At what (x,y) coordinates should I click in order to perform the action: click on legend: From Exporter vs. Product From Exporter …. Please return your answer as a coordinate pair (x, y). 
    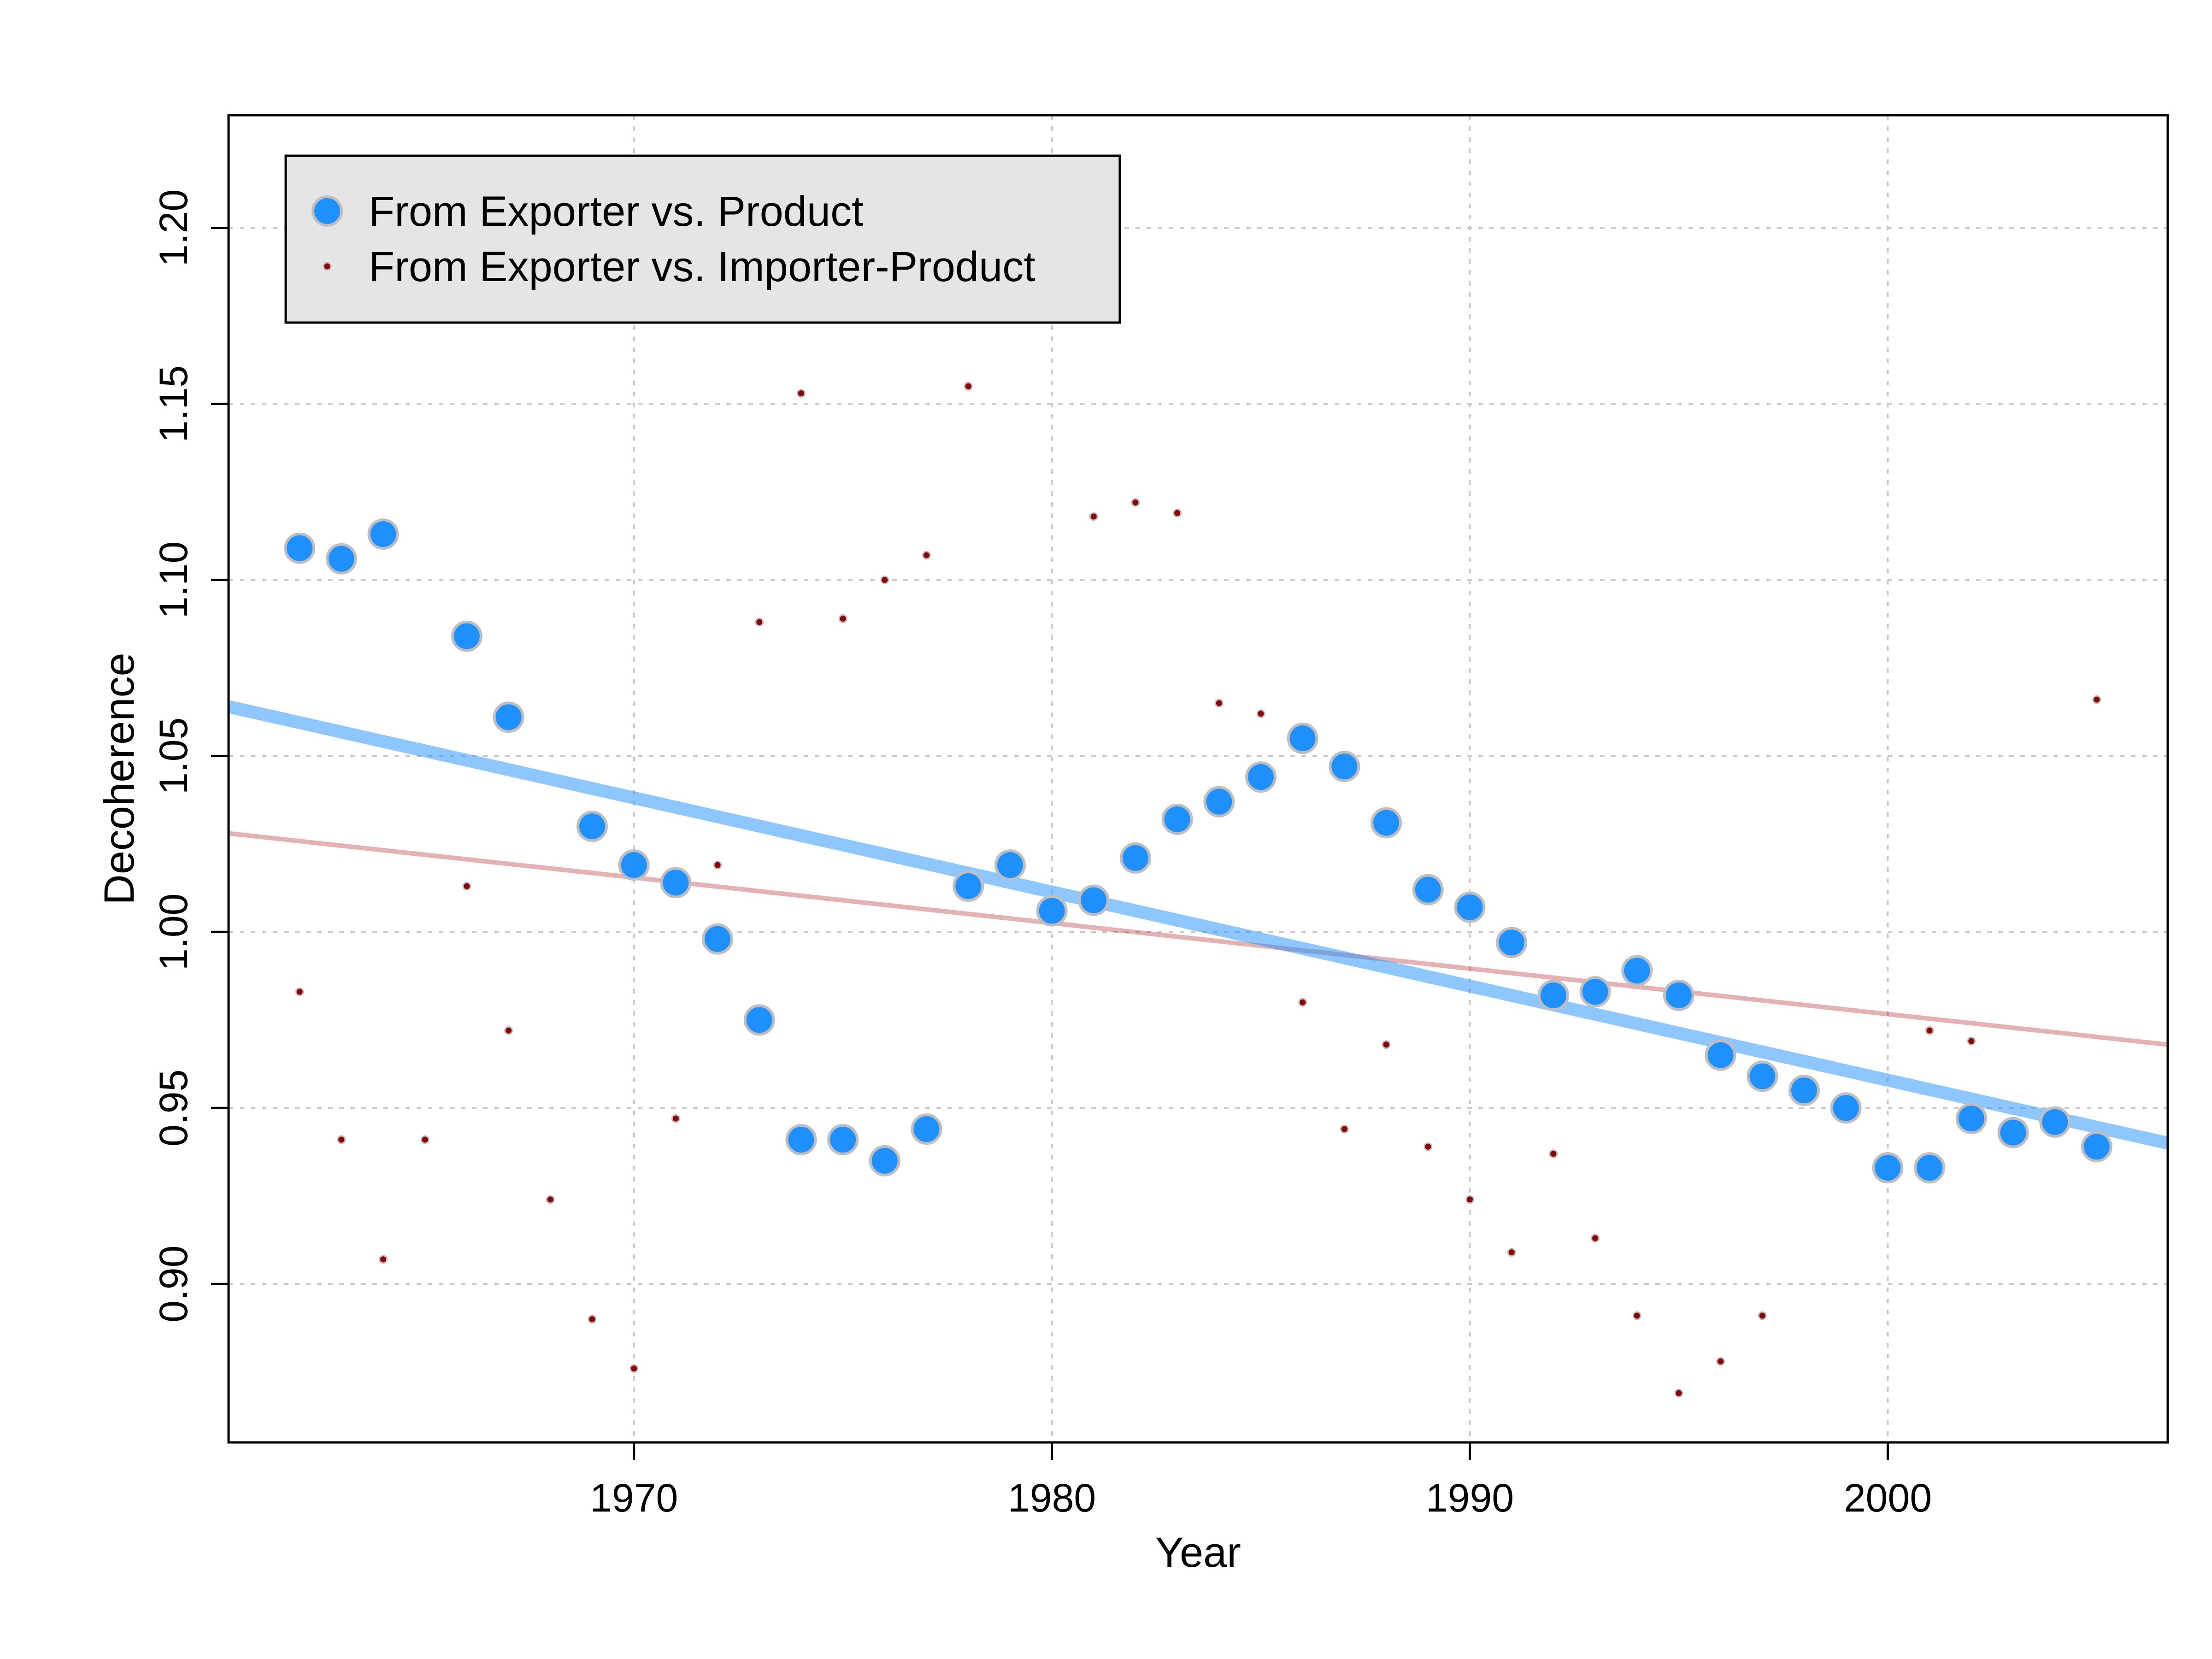
    Looking at the image, I should click on (702, 239).